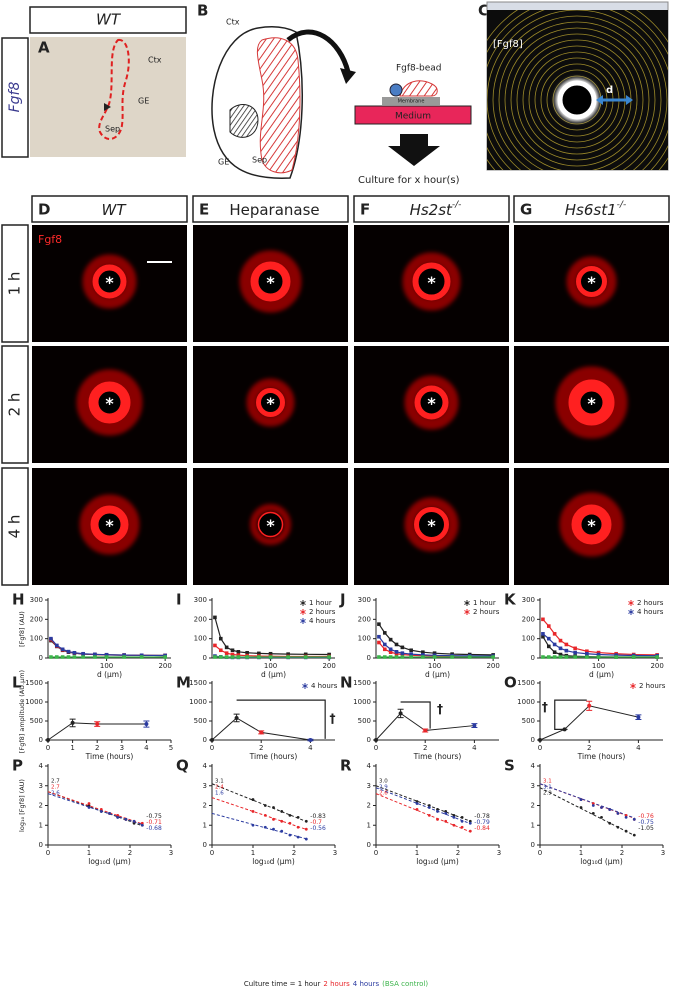 The image size is (673, 993). Describe the element at coordinates (577, 100) in the screenshot. I see `bead-ring` at that location.